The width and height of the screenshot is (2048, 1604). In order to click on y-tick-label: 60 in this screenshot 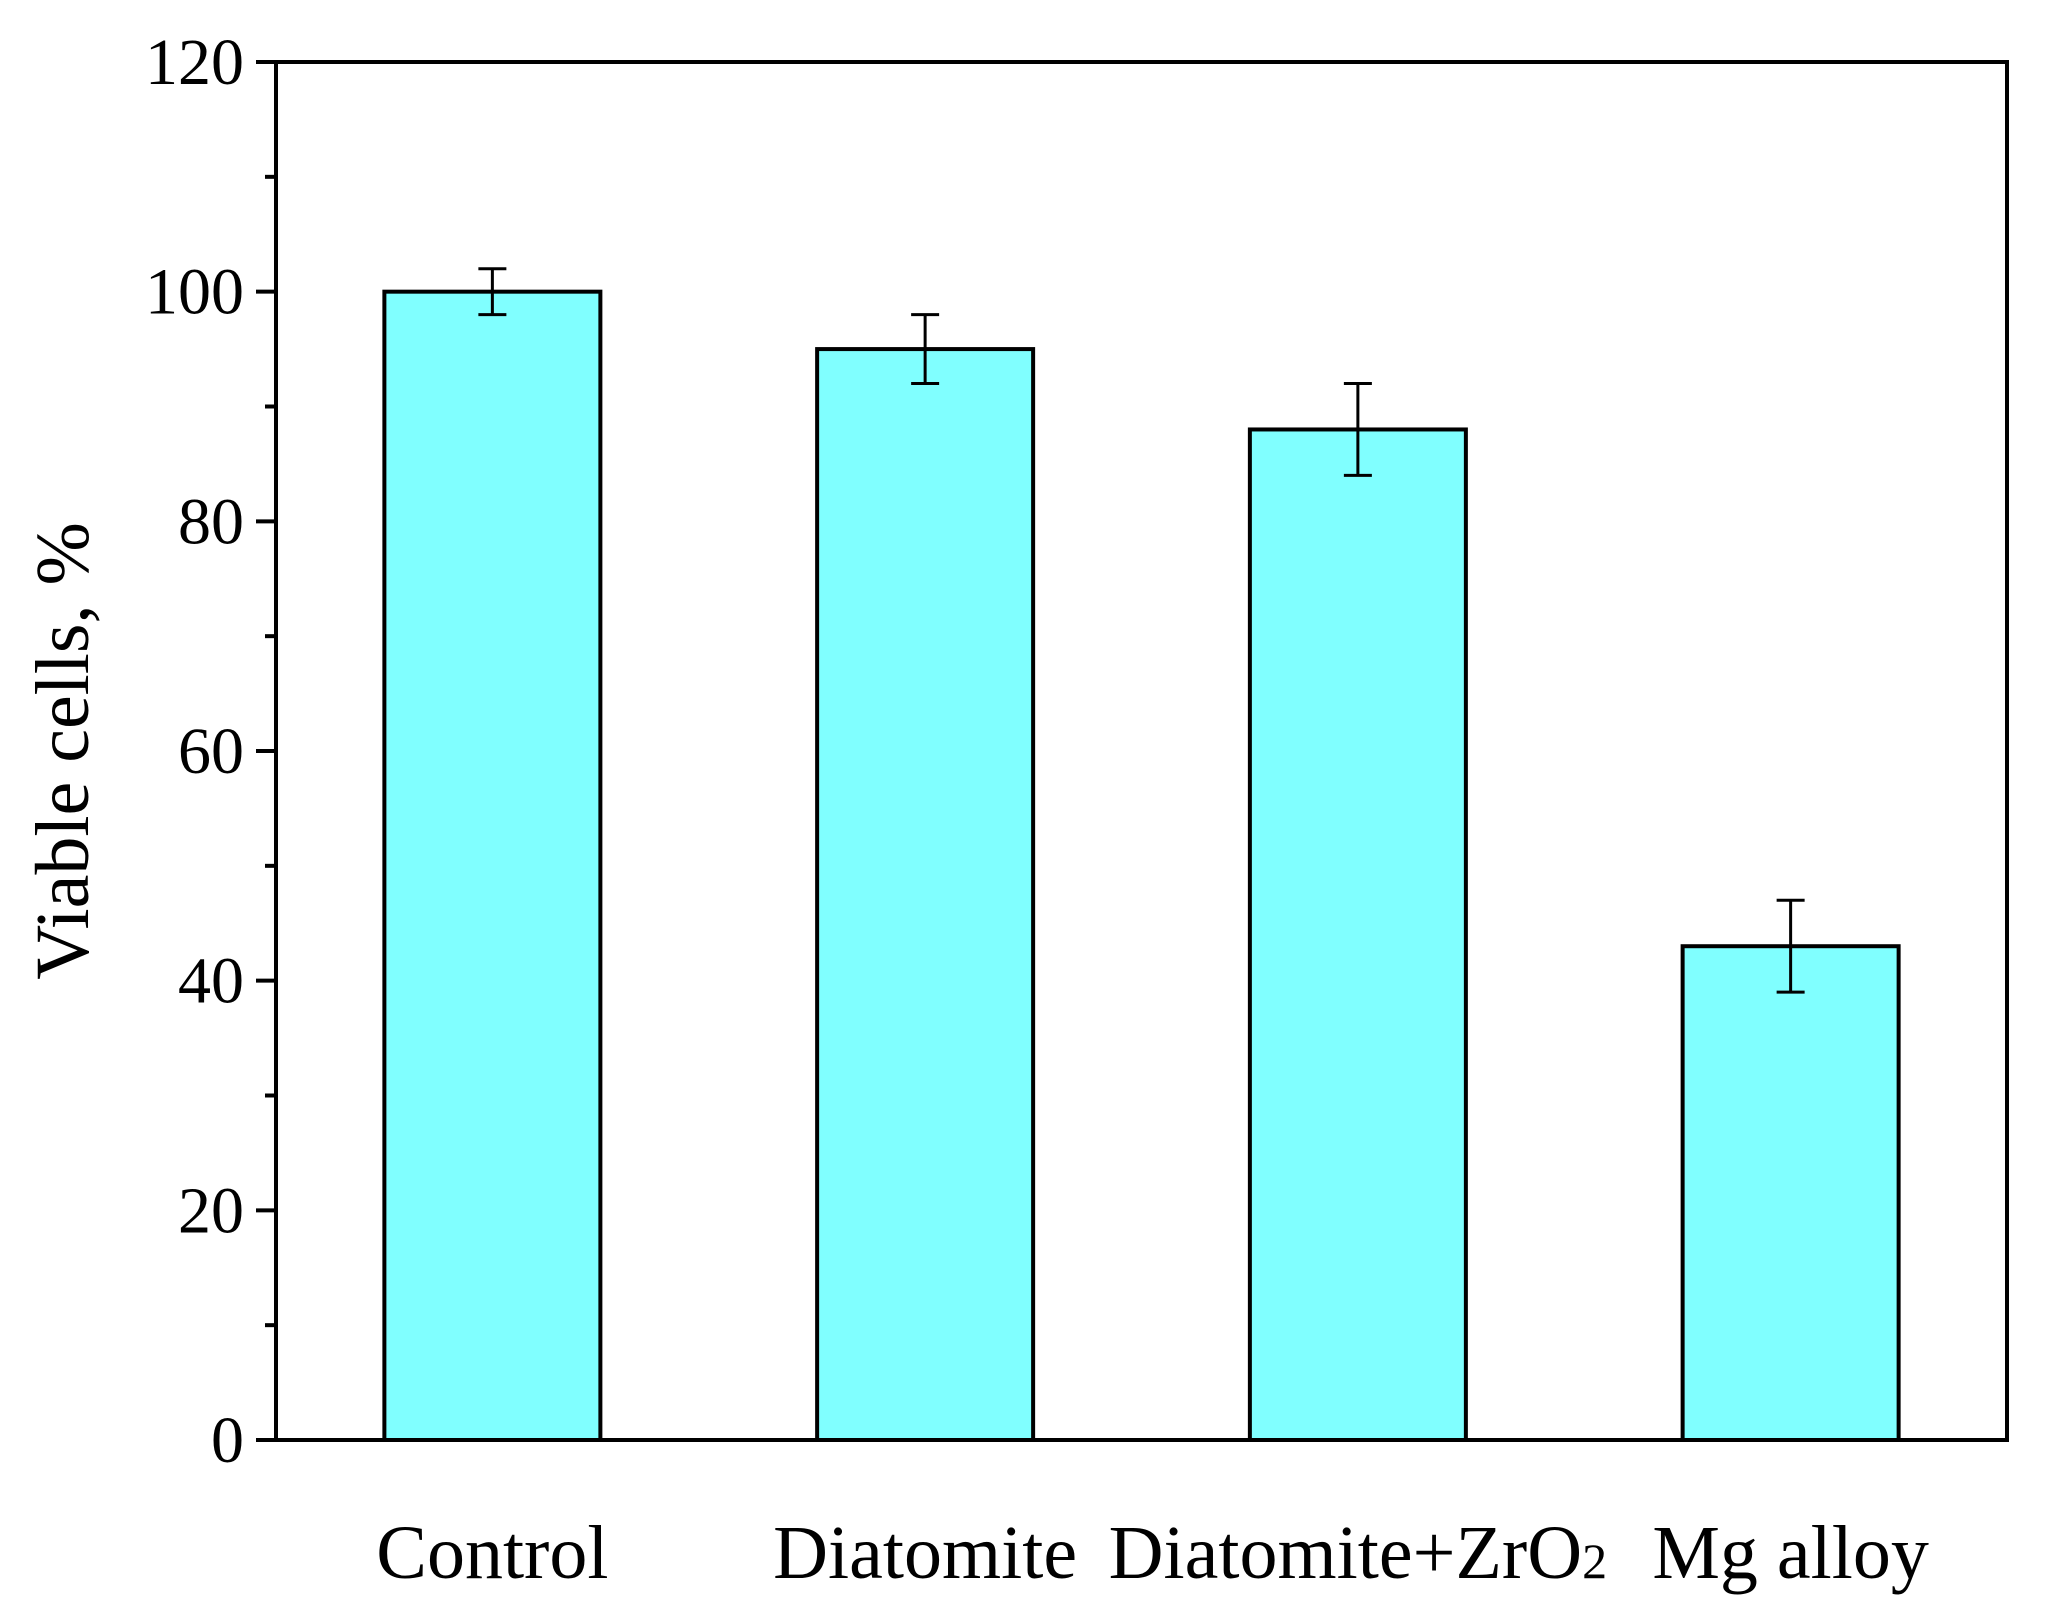, I will do `click(211, 751)`.